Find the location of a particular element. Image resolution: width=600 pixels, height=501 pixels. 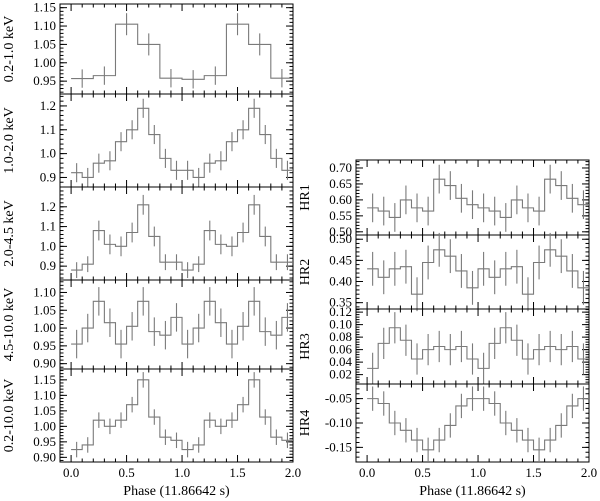

panel-2-ytick-label: 1.1 is located at coordinates (48, 129).